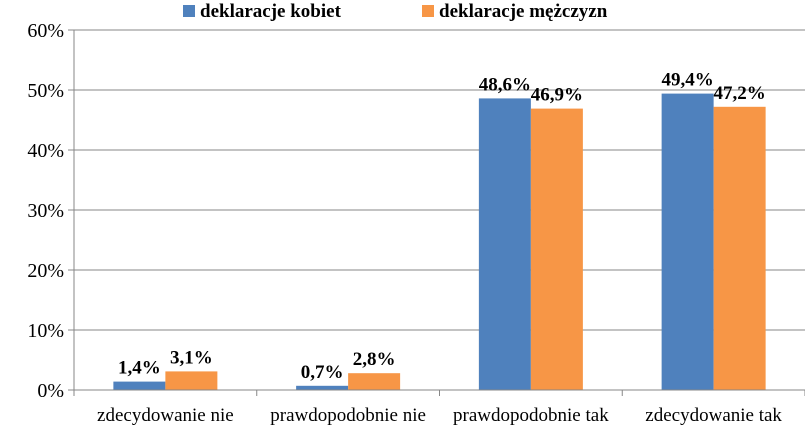 The image size is (805, 428). What do you see at coordinates (740, 93) in the screenshot?
I see `data-label-deklaracje-mezczyzn-zdecydowanie-tak: 47,2%` at bounding box center [740, 93].